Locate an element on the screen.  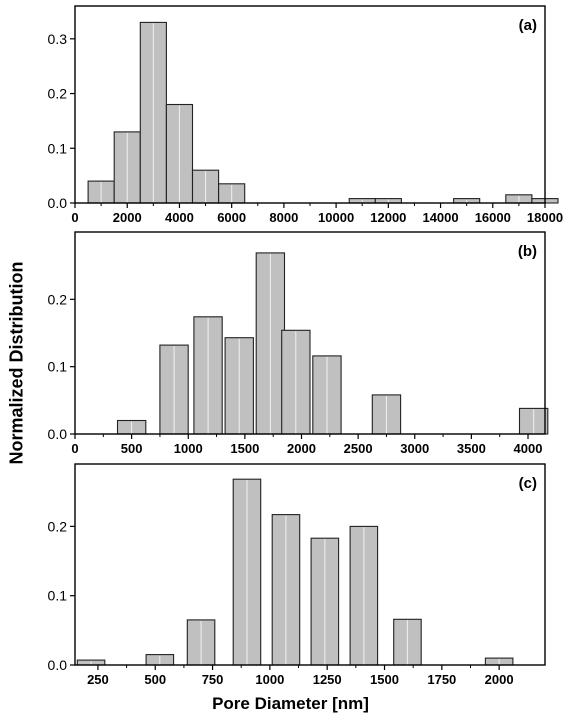
panel-label: (b) is located at coordinates (527, 251).